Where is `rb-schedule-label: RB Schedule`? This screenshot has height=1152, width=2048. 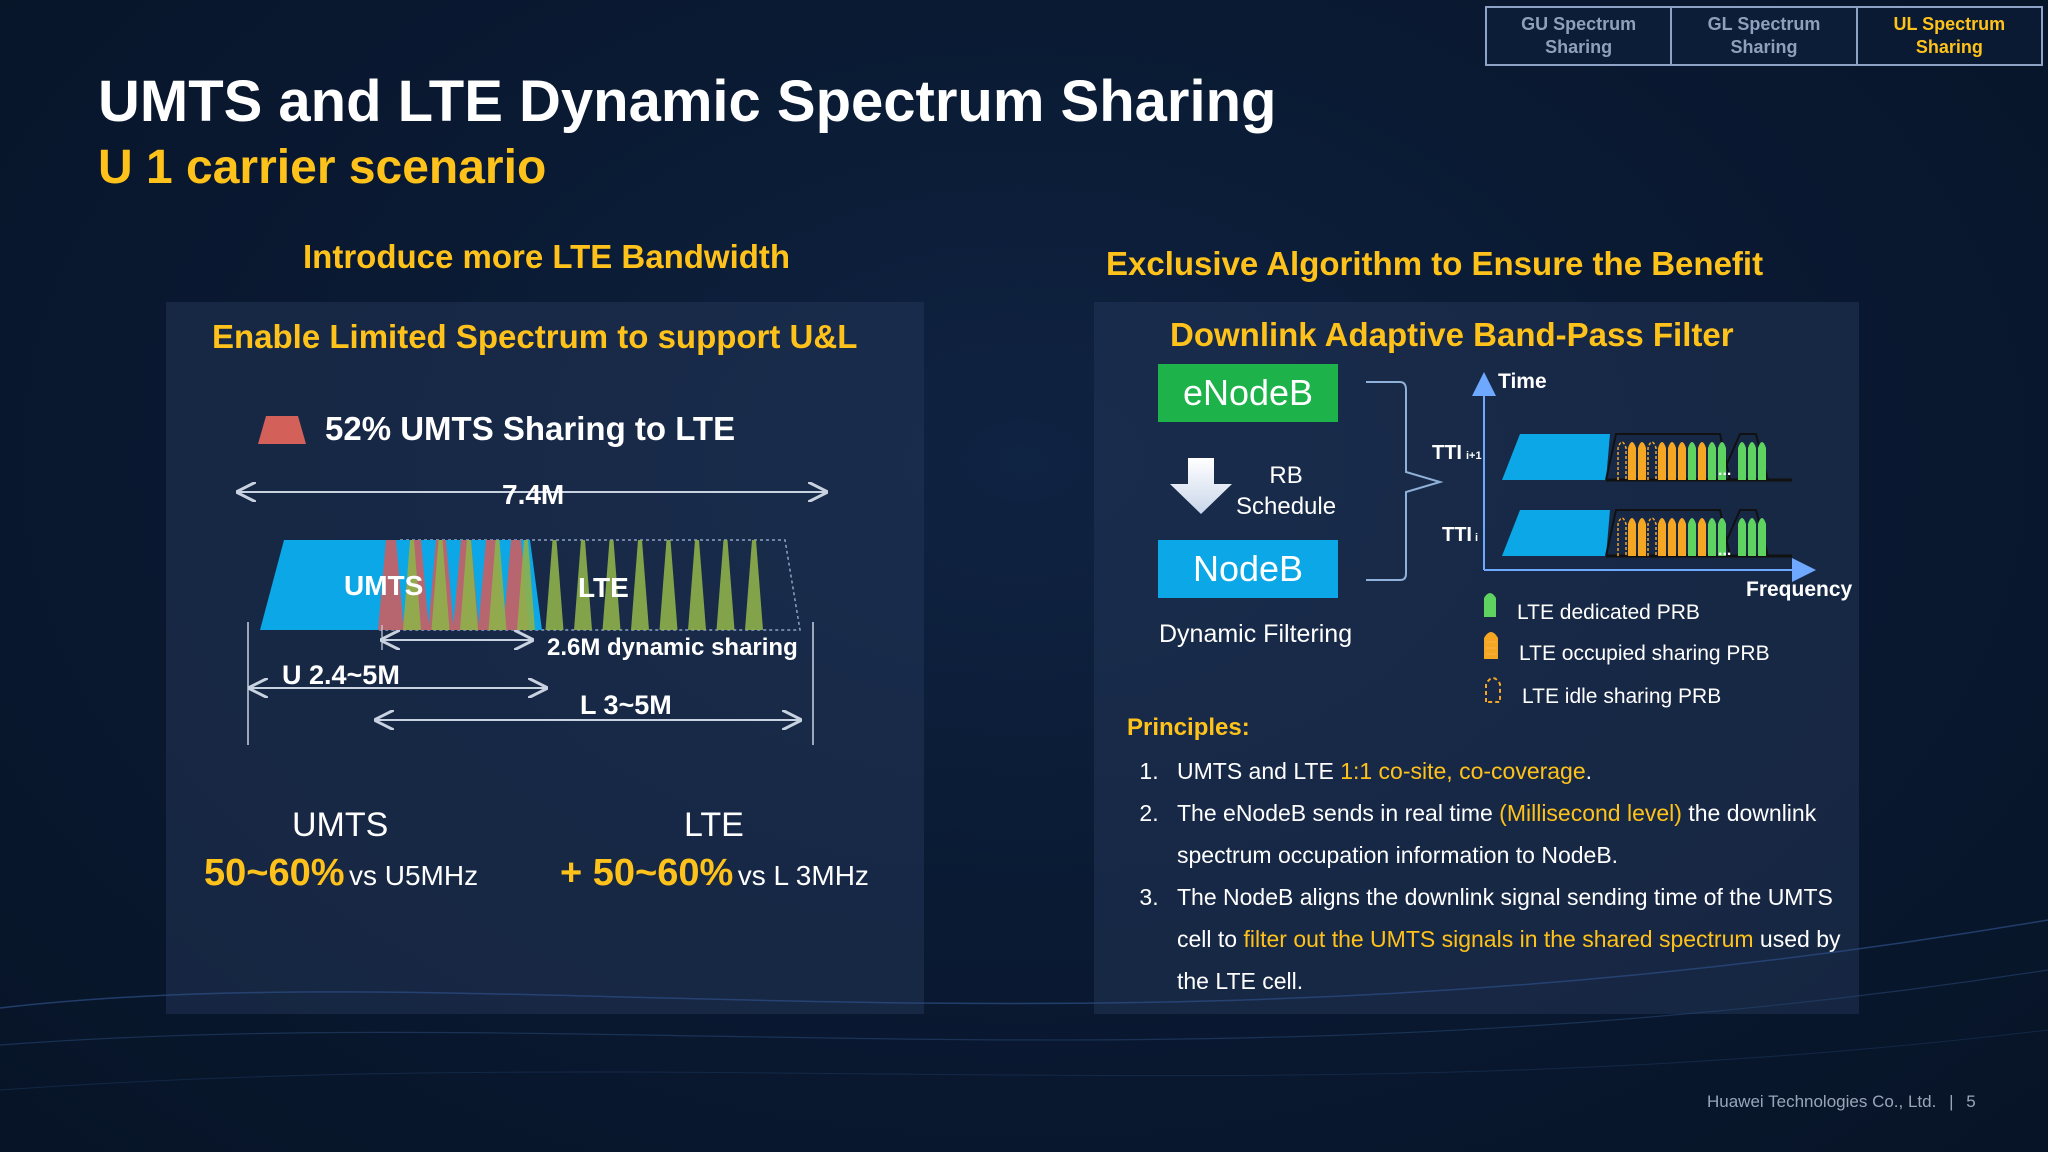 rb-schedule-label: RB Schedule is located at coordinates (1286, 491).